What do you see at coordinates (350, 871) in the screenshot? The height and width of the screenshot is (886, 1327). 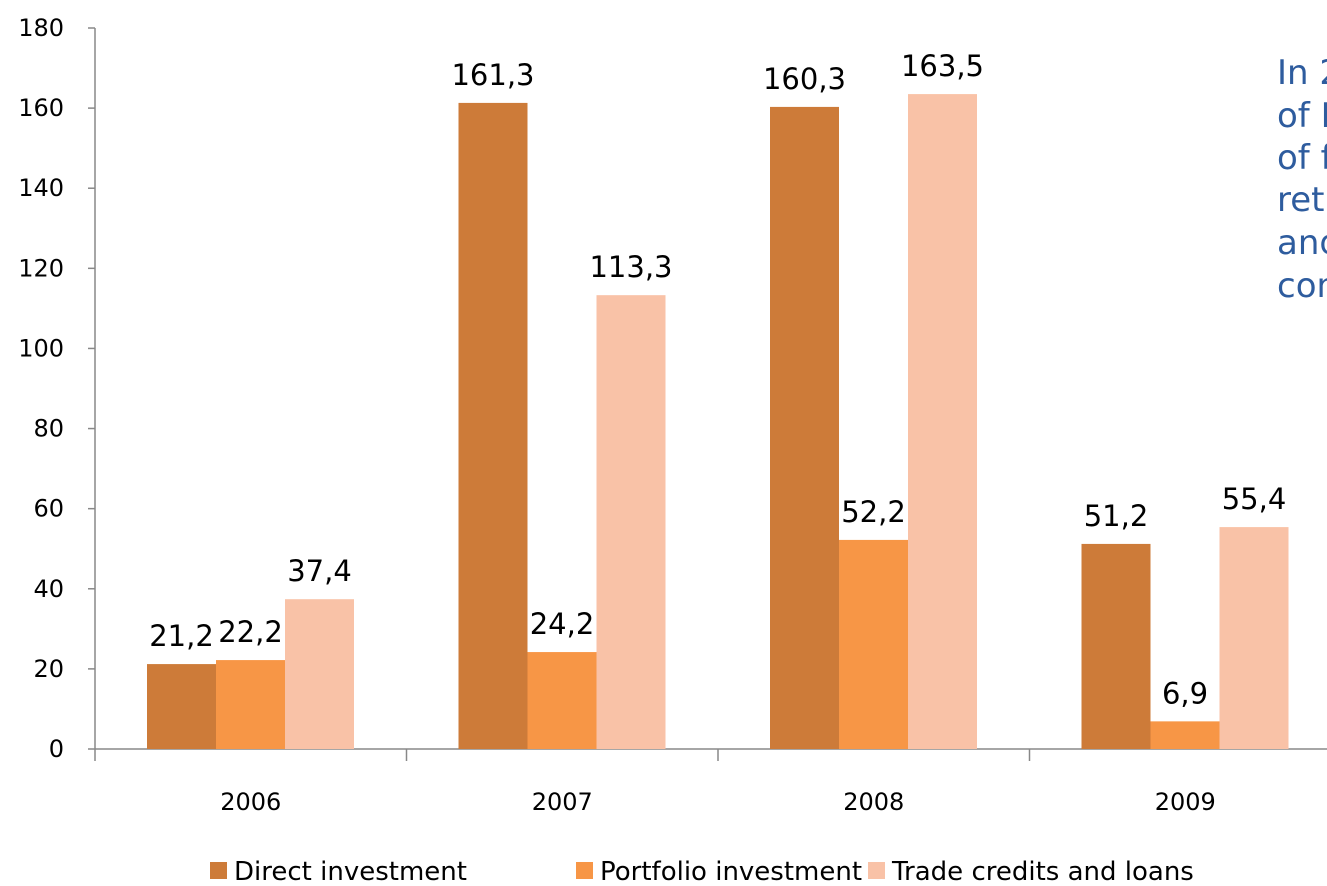 I see `legend-label: Direct investment` at bounding box center [350, 871].